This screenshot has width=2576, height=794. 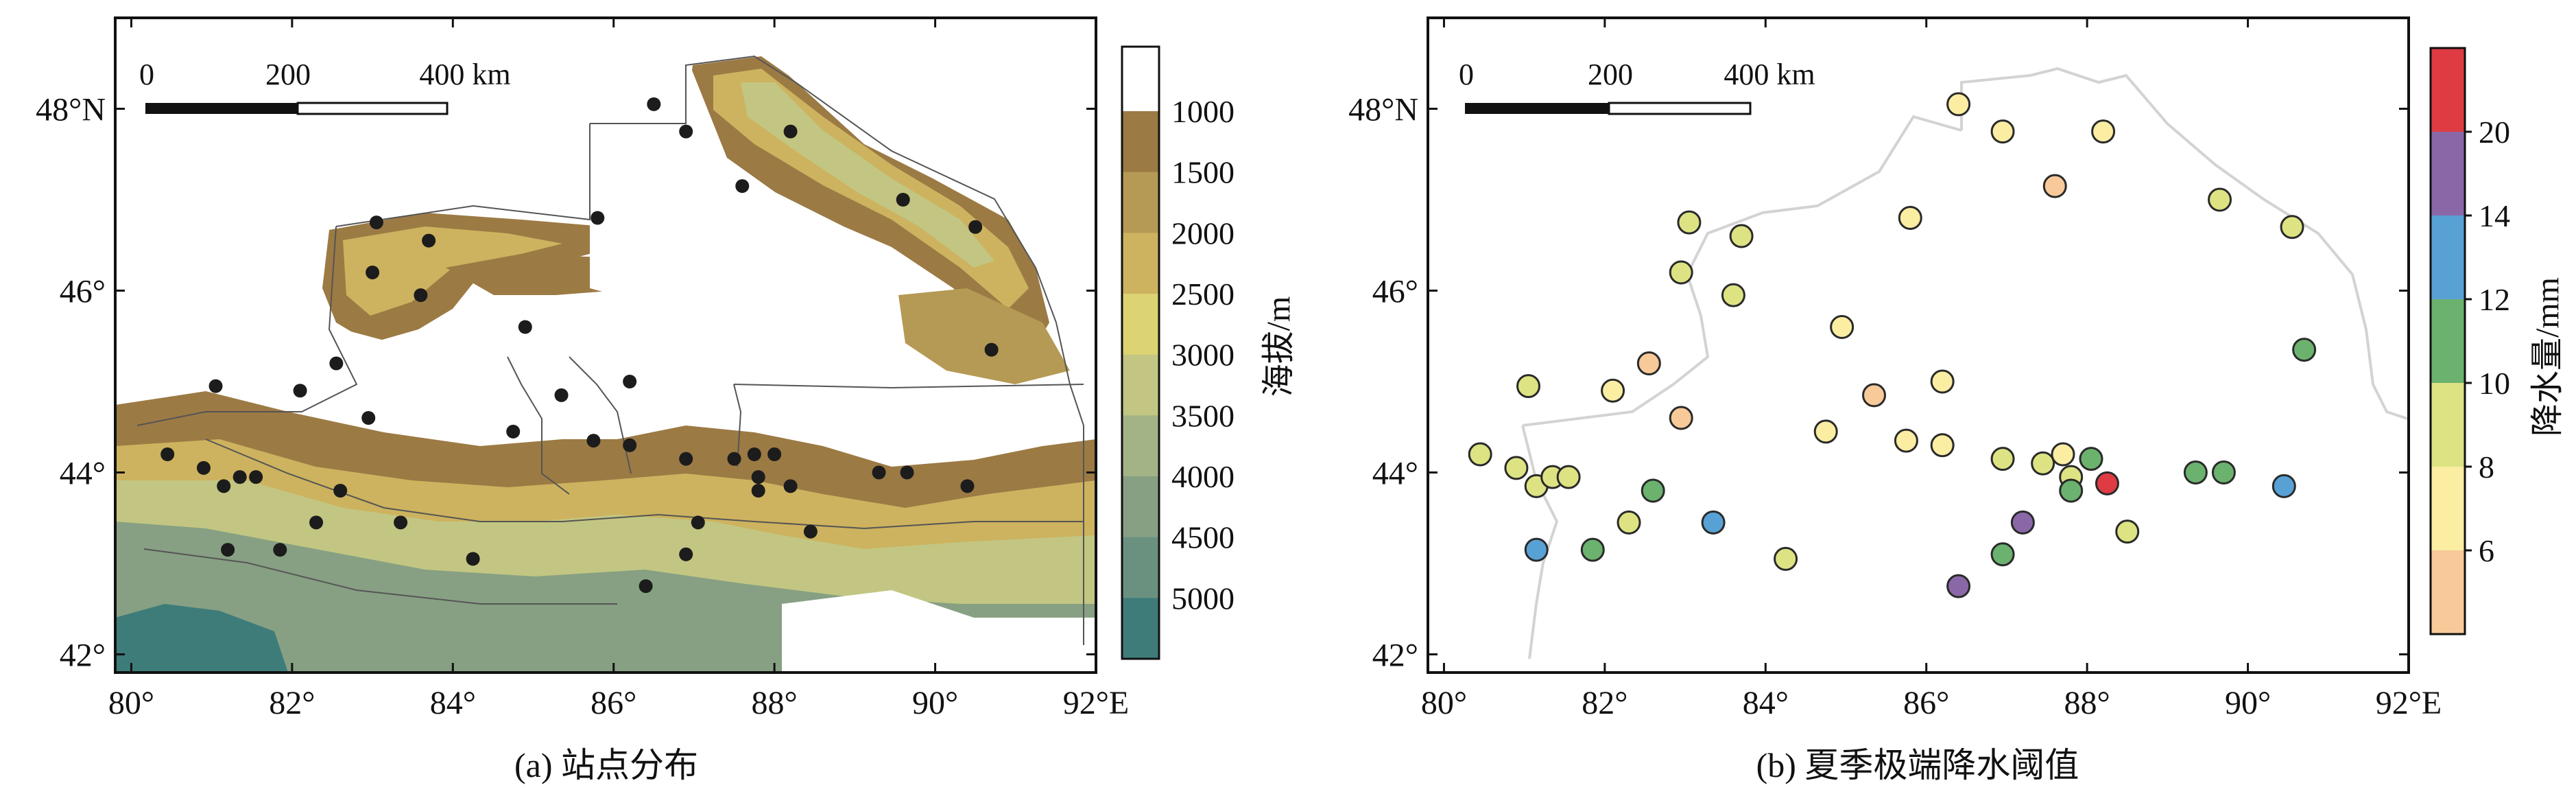 I want to click on colorbar-a-tick: 4000, so click(x=1203, y=476).